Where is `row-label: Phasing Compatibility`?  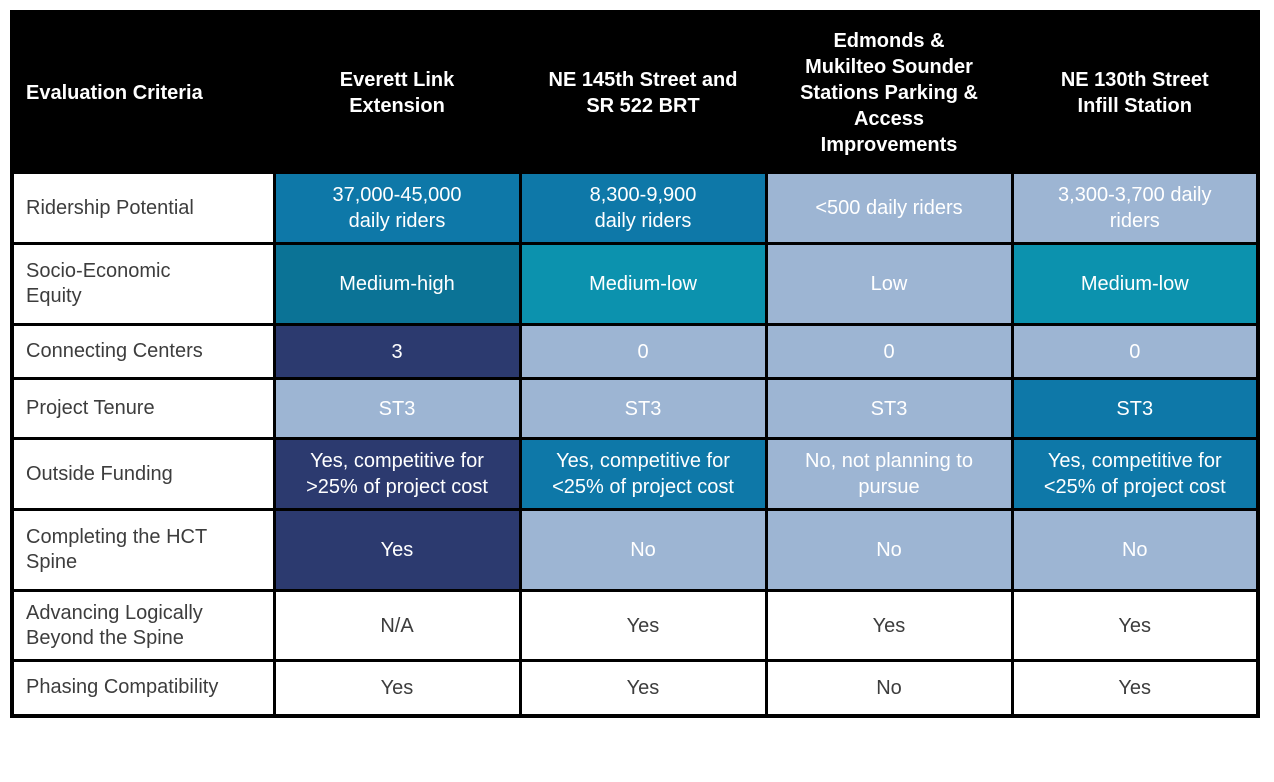
row-label: Phasing Compatibility is located at coordinates (143, 688).